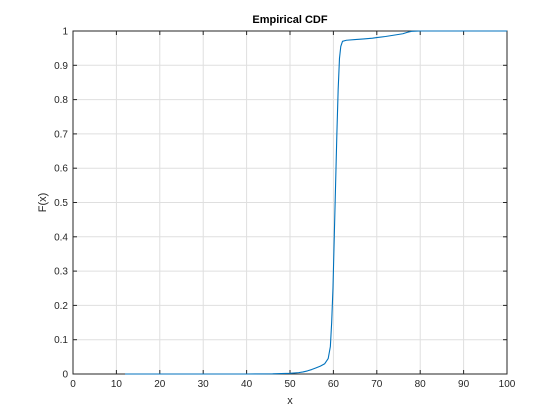  I want to click on x-tick-label: 80, so click(421, 384).